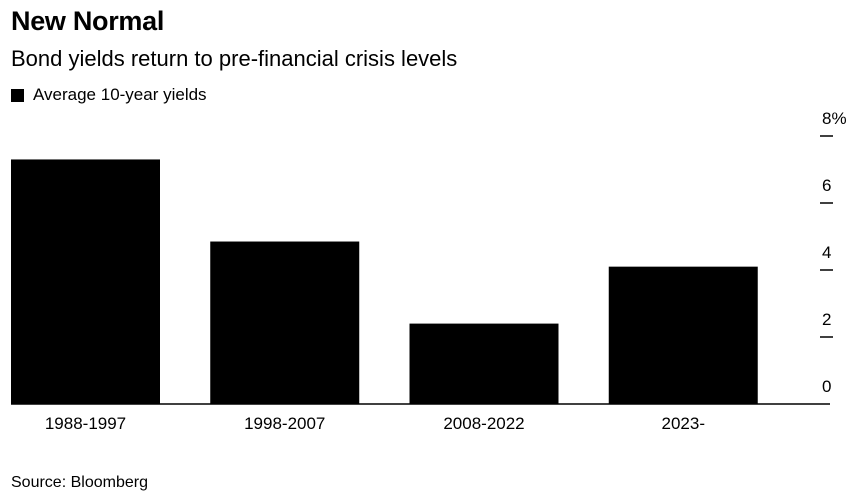 The image size is (860, 501). I want to click on legend-swatch, so click(17, 95).